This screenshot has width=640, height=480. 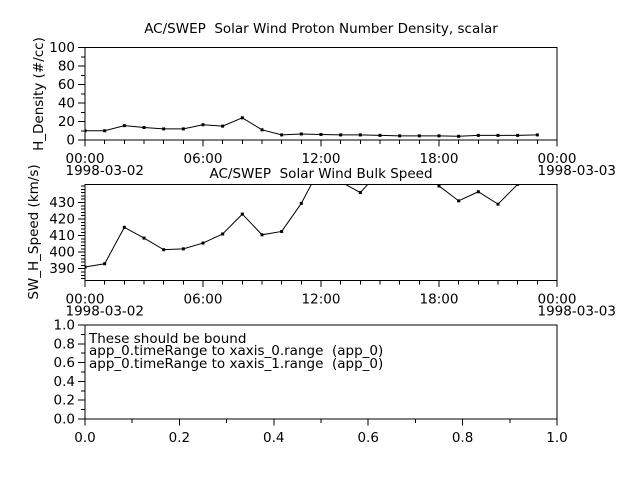 I want to click on y-tick-label: 1.0, so click(x=64, y=326).